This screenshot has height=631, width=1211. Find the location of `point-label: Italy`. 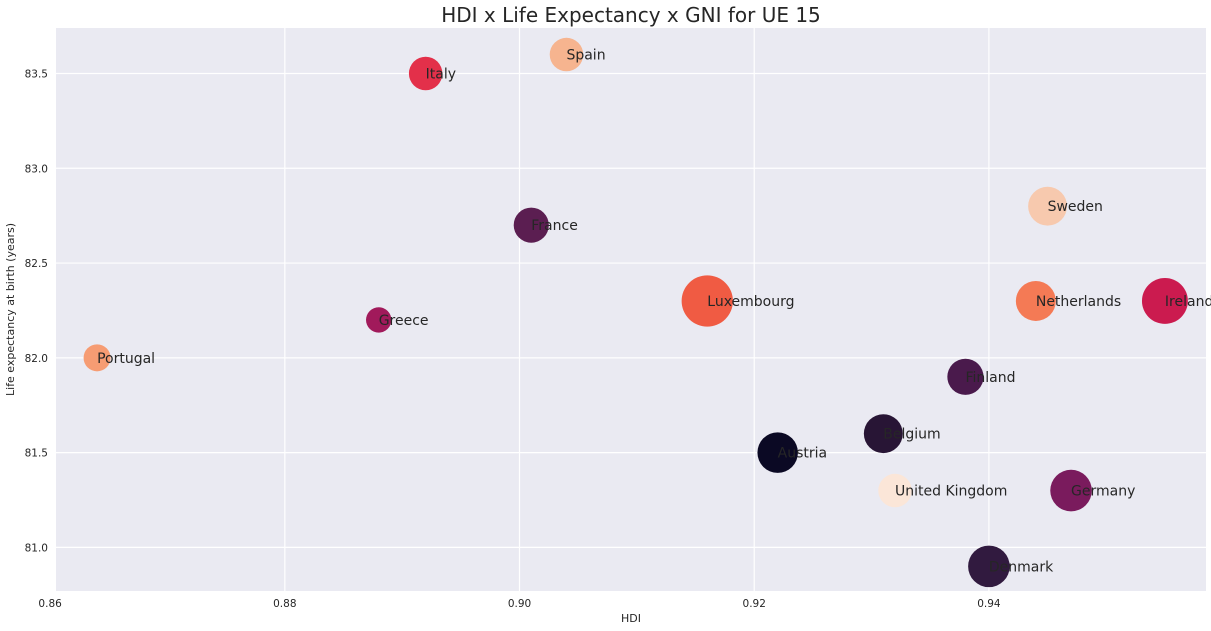

point-label: Italy is located at coordinates (441, 74).